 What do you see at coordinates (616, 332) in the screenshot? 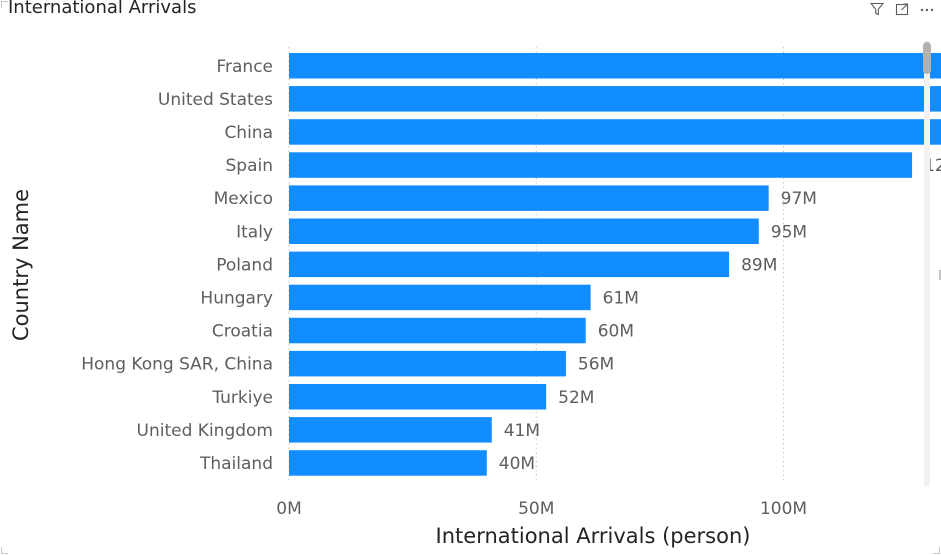
I see `data-label: 60M` at bounding box center [616, 332].